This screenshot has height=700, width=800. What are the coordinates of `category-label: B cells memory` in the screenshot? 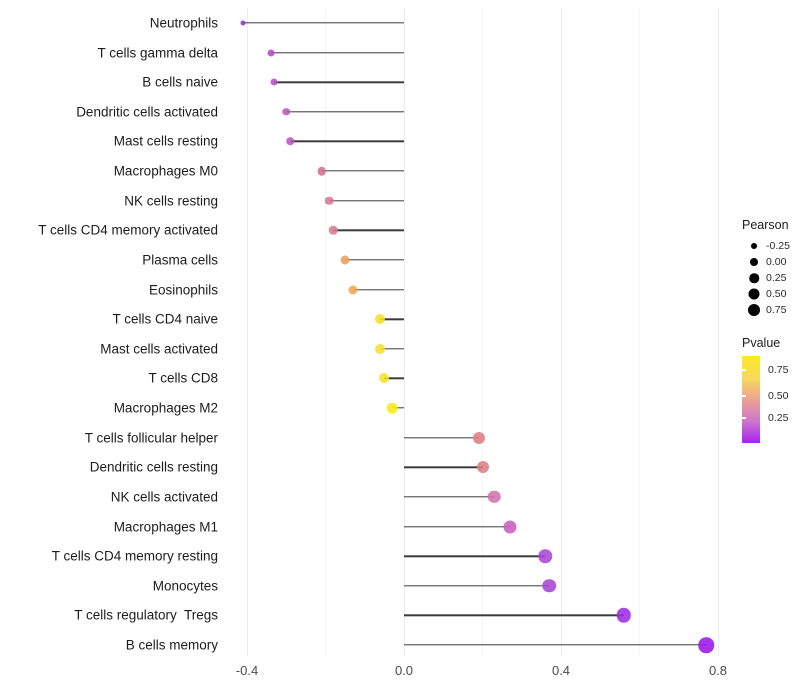 It's located at (171, 645).